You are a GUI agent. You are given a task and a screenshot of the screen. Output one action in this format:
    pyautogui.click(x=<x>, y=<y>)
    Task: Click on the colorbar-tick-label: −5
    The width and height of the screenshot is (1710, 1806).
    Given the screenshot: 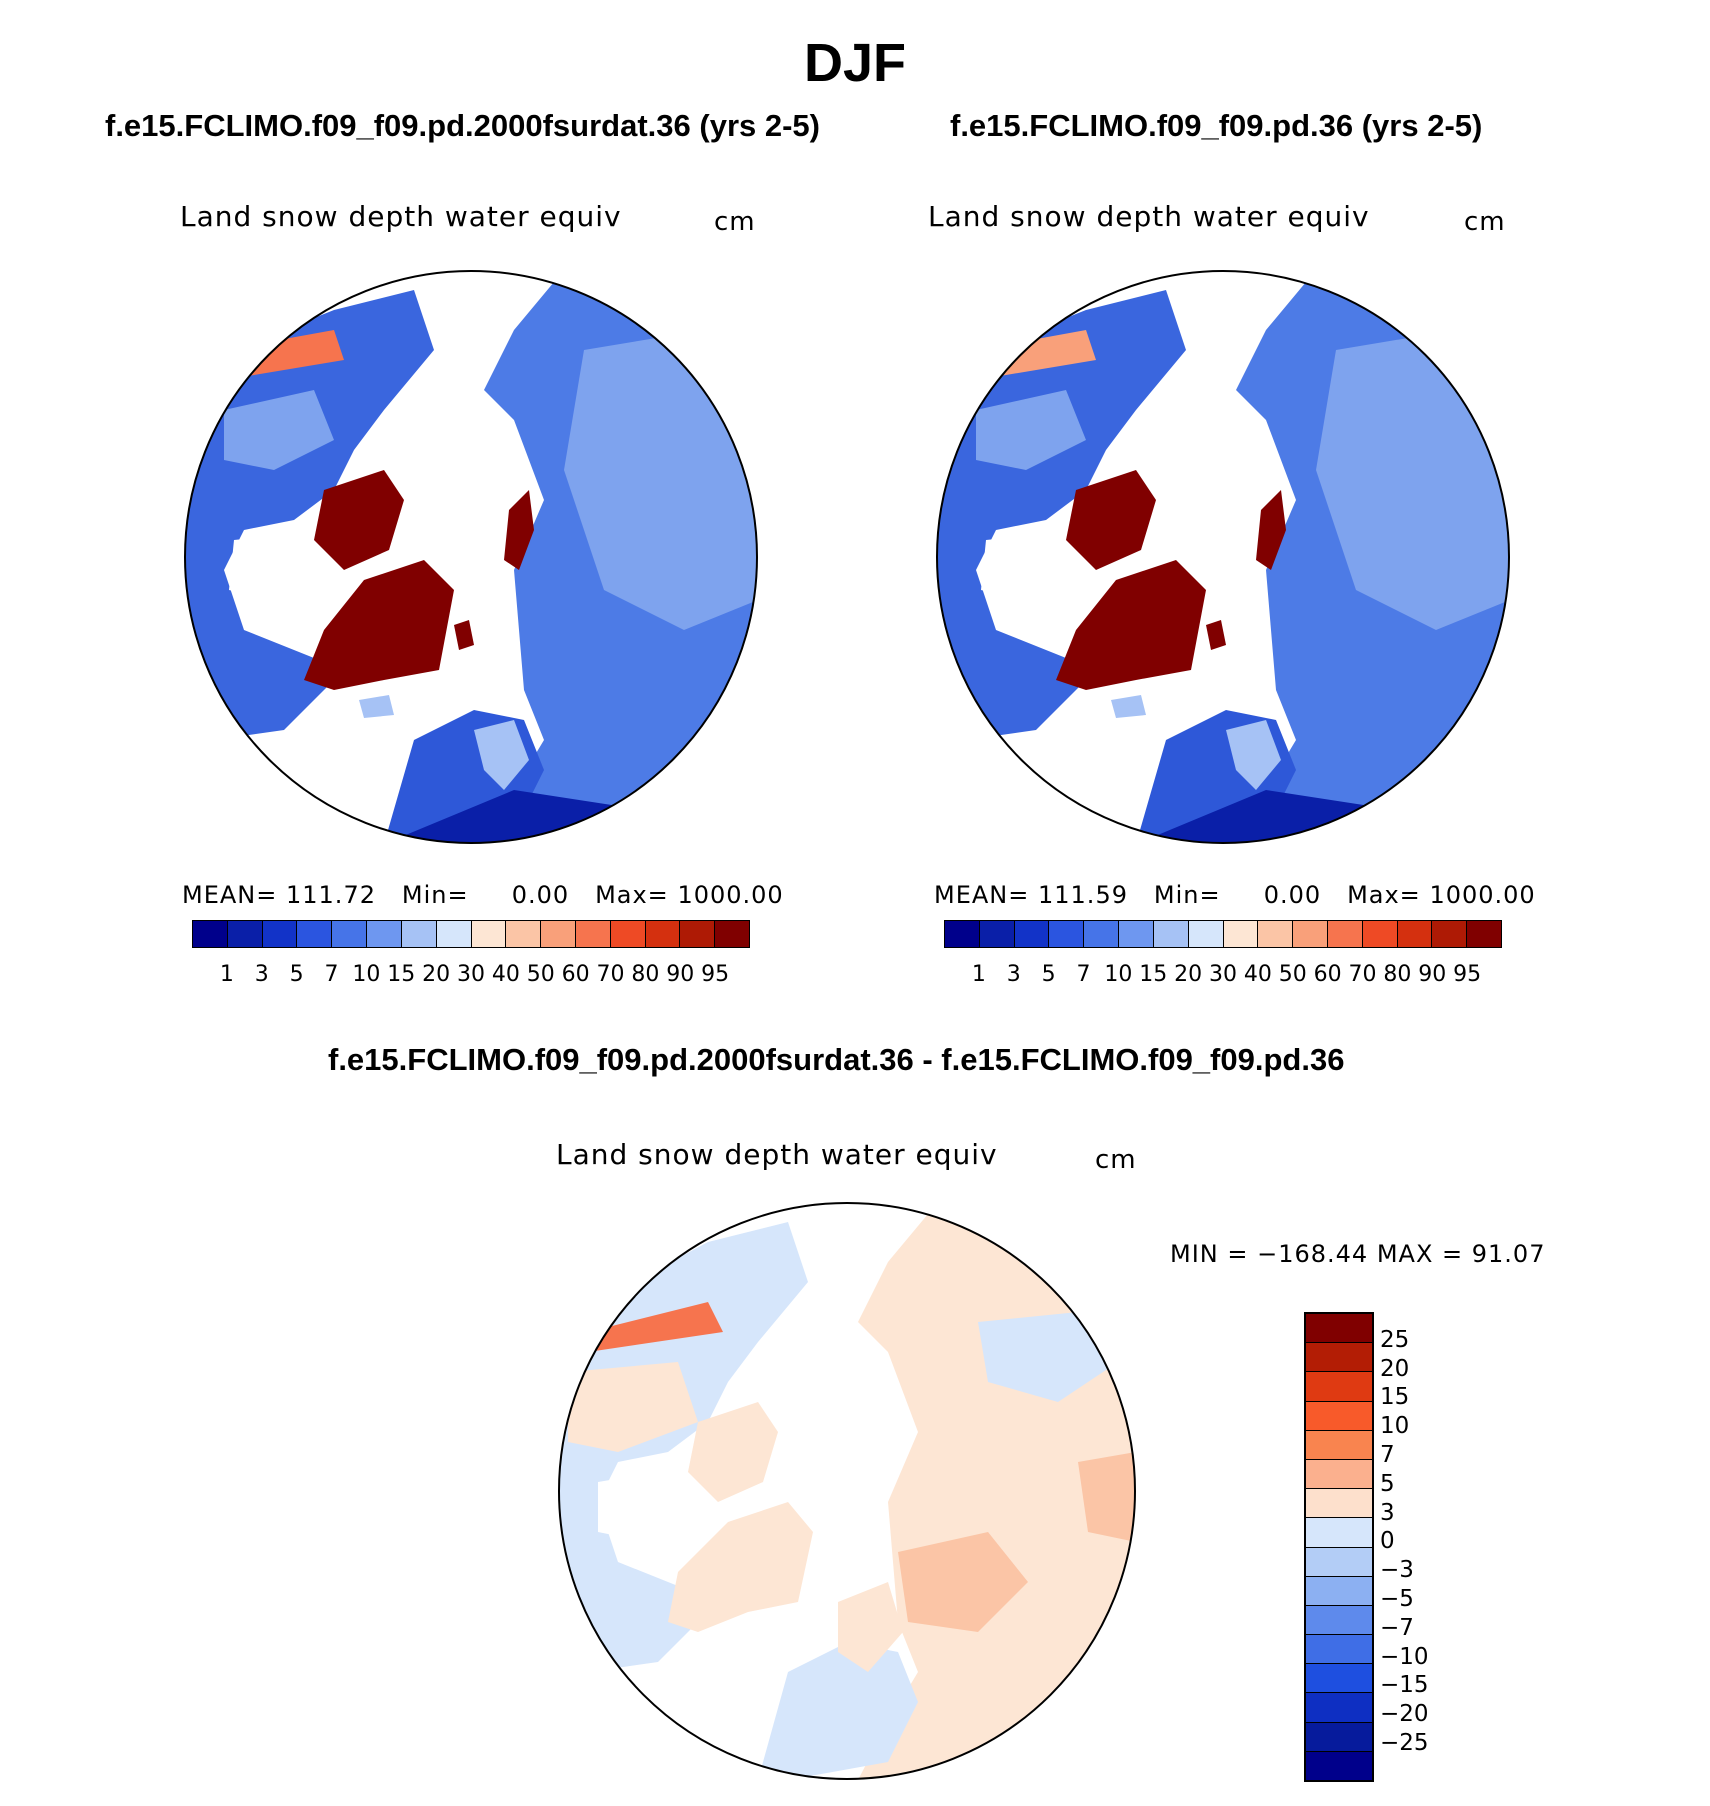 What is the action you would take?
    pyautogui.click(x=1397, y=1599)
    